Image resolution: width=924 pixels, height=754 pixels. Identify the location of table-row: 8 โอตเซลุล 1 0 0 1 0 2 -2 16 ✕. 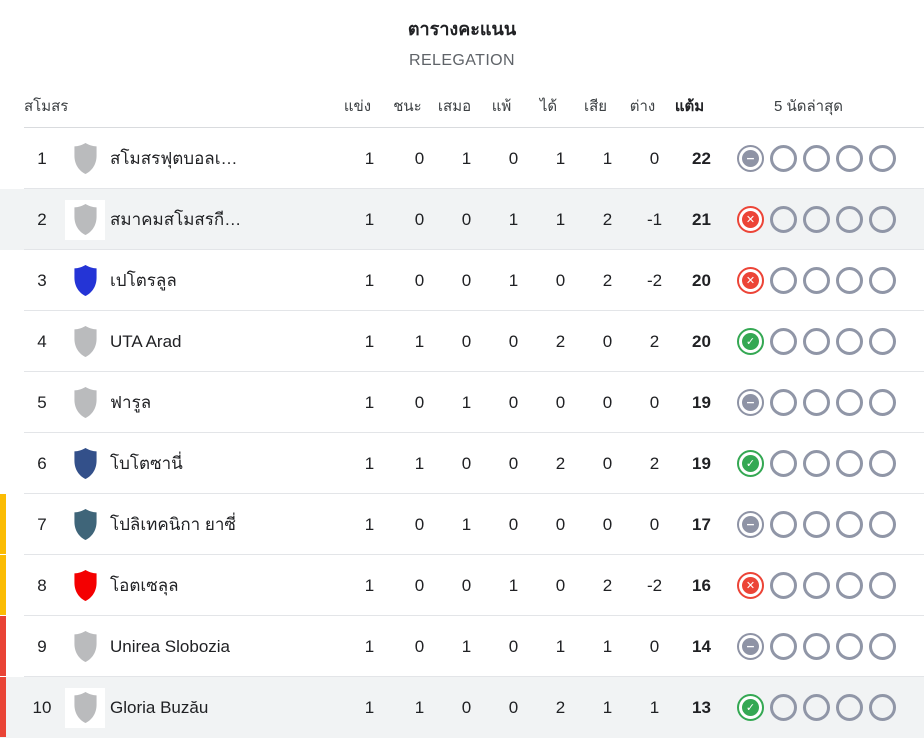
(462, 585).